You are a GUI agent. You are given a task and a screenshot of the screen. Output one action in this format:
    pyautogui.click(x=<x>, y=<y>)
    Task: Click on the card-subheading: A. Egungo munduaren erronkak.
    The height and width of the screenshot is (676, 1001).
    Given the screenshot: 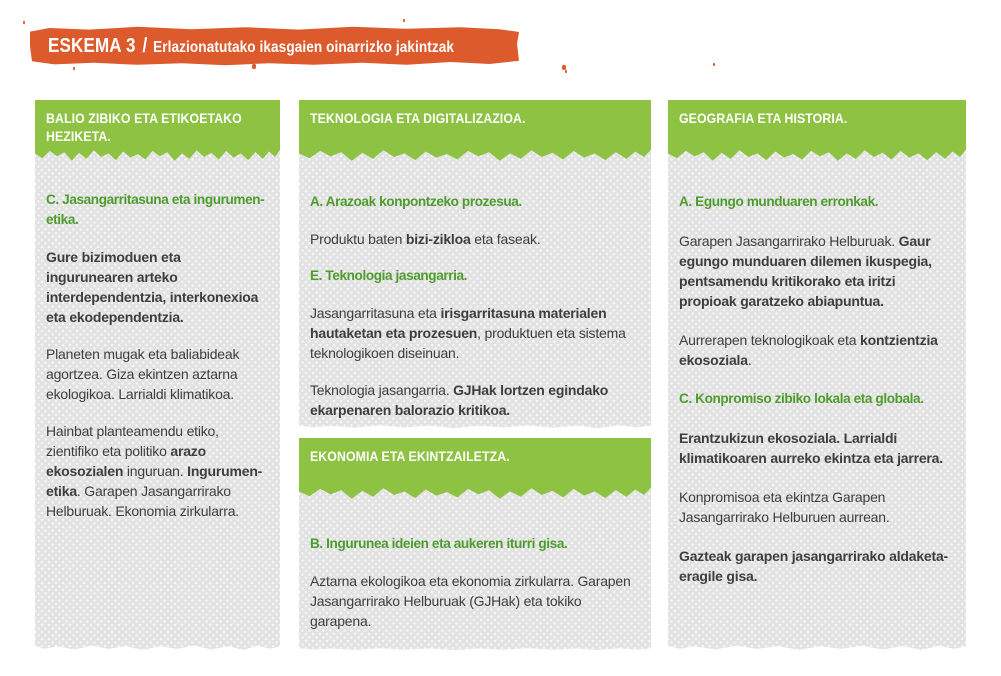 What is the action you would take?
    pyautogui.click(x=817, y=202)
    